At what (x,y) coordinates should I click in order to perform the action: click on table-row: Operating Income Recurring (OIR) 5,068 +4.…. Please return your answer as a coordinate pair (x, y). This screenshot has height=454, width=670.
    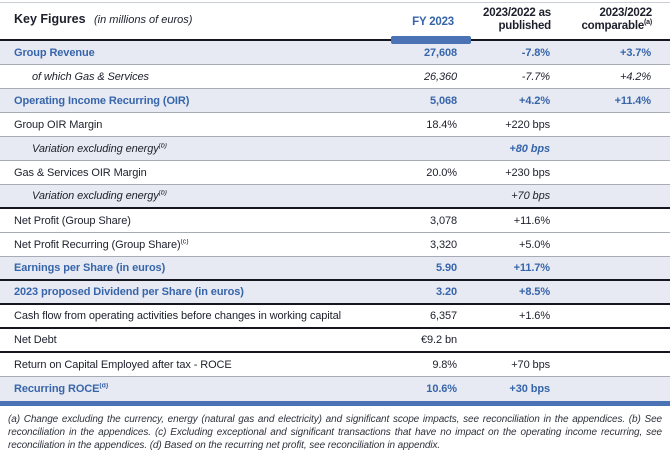
    Looking at the image, I should click on (335, 101).